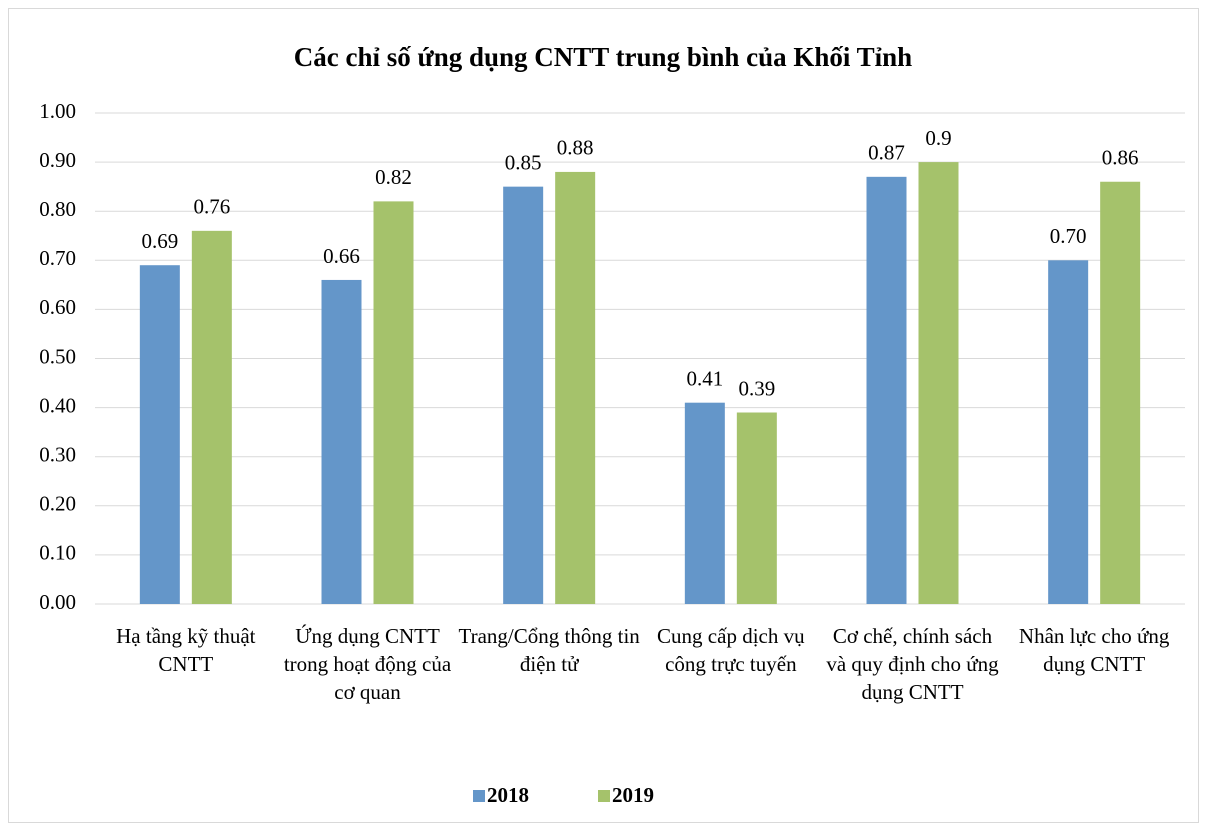 Image resolution: width=1207 pixels, height=831 pixels. What do you see at coordinates (1068, 236) in the screenshot?
I see `data-label: 0.70` at bounding box center [1068, 236].